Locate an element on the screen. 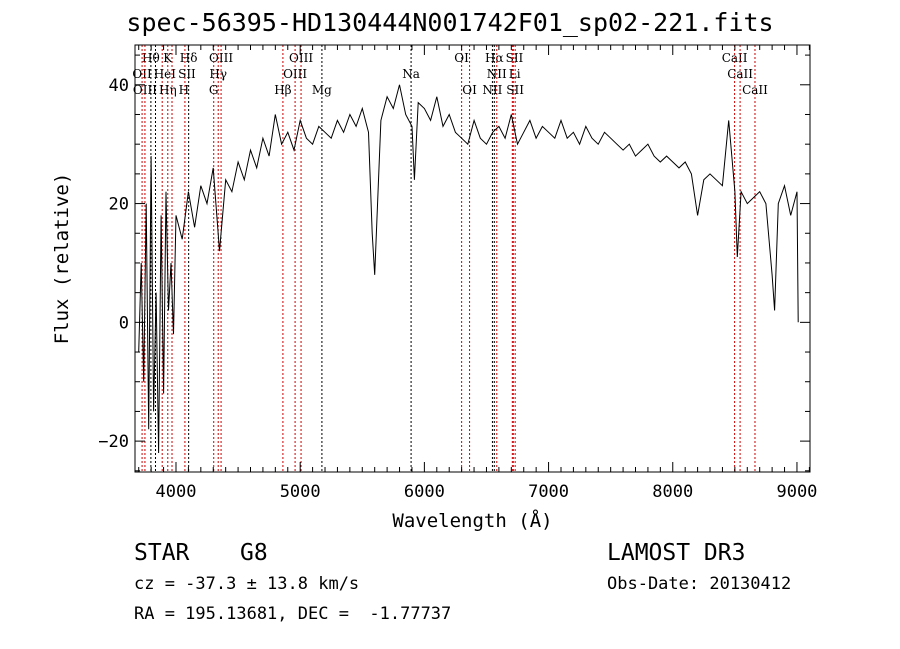 The image size is (900, 649). y-tick-label: 20 is located at coordinates (119, 205).